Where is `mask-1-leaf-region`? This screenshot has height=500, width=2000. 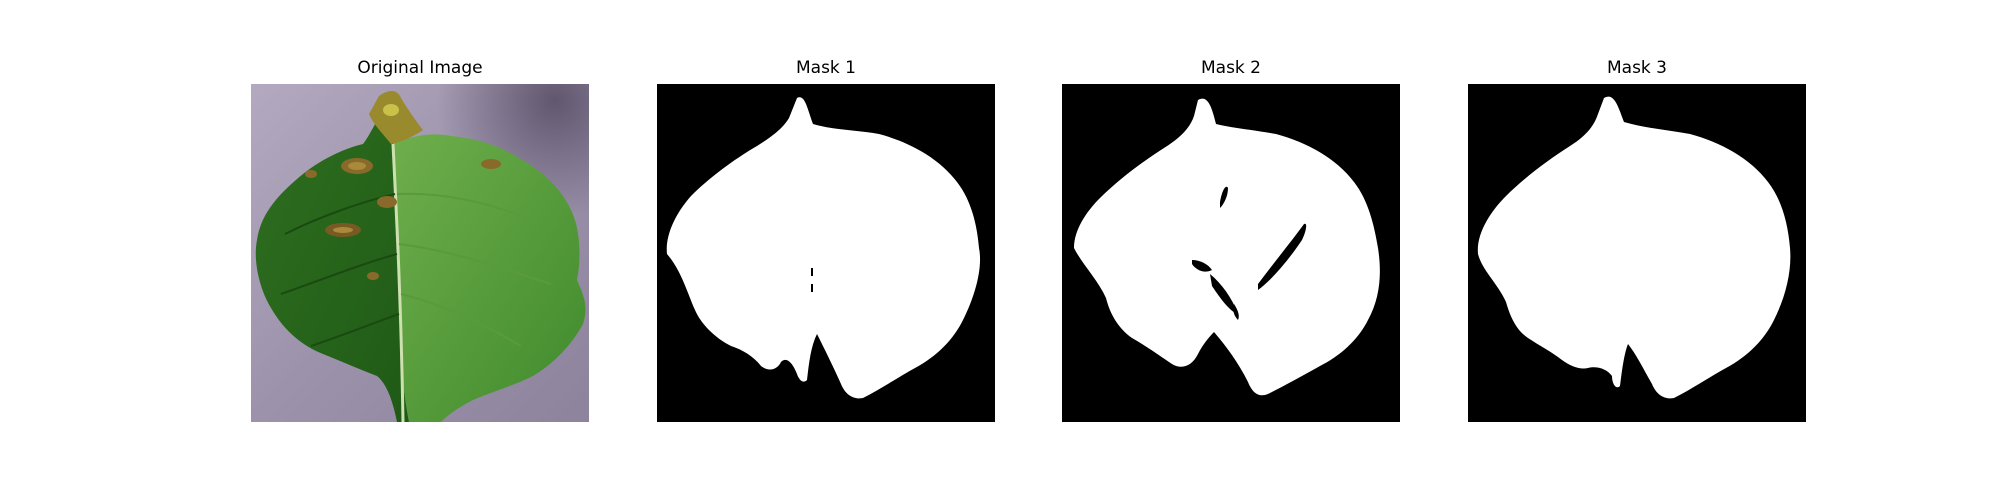
mask-1-leaf-region is located at coordinates (823, 248).